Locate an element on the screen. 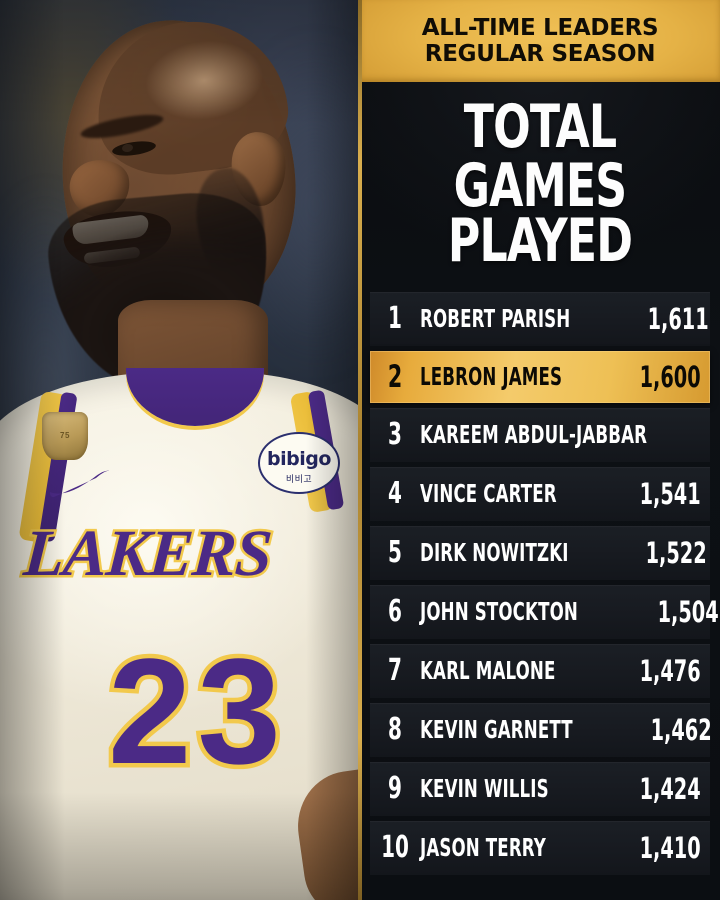 This screenshot has height=900, width=720. bibigo-label-korean: 비비고 is located at coordinates (299, 479).